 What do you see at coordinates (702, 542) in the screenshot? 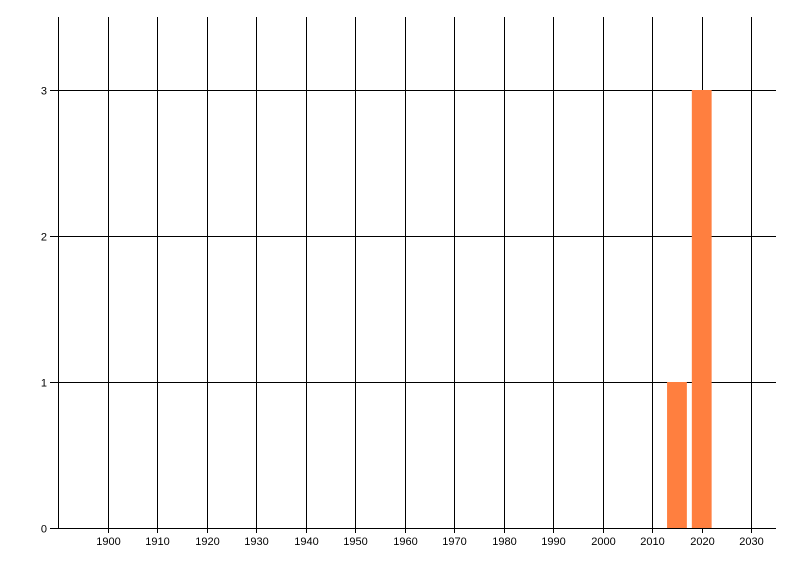
I see `x-tick-label: 2020` at bounding box center [702, 542].